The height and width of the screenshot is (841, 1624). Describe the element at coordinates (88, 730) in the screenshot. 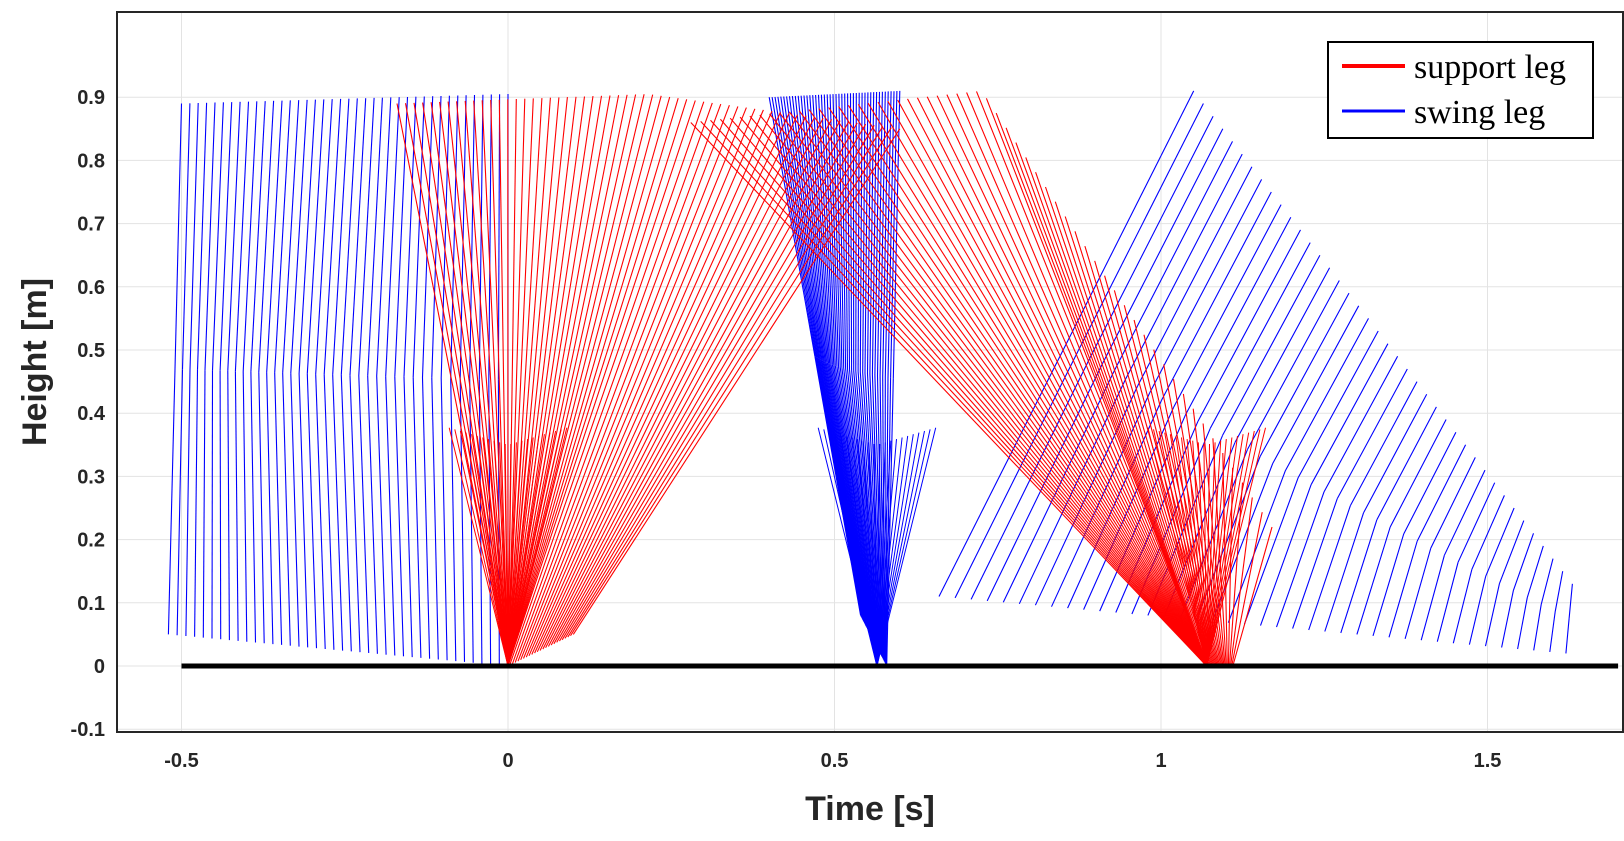

I see `y-tick-label: -0.1` at that location.